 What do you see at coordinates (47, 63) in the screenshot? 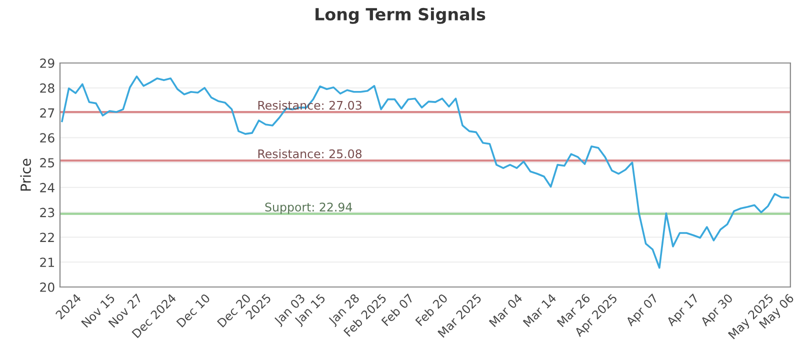
I see `y-tick-label: 29` at bounding box center [47, 63].